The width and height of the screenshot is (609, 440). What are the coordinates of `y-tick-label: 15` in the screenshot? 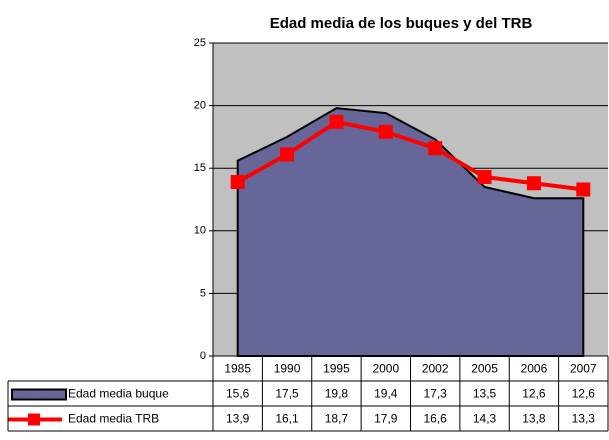 It's located at (200, 168).